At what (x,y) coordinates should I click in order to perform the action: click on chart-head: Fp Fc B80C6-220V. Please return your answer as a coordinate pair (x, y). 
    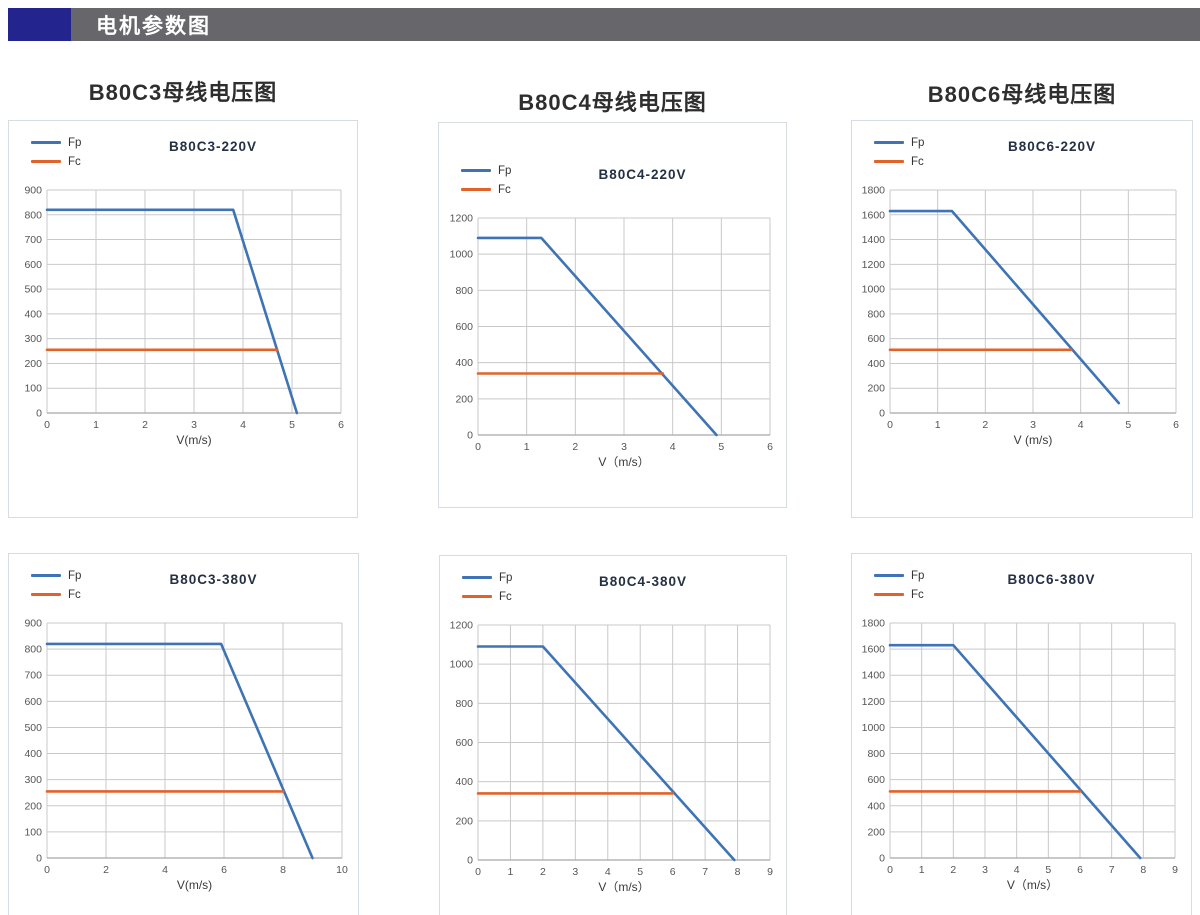
    Looking at the image, I should click on (1022, 157).